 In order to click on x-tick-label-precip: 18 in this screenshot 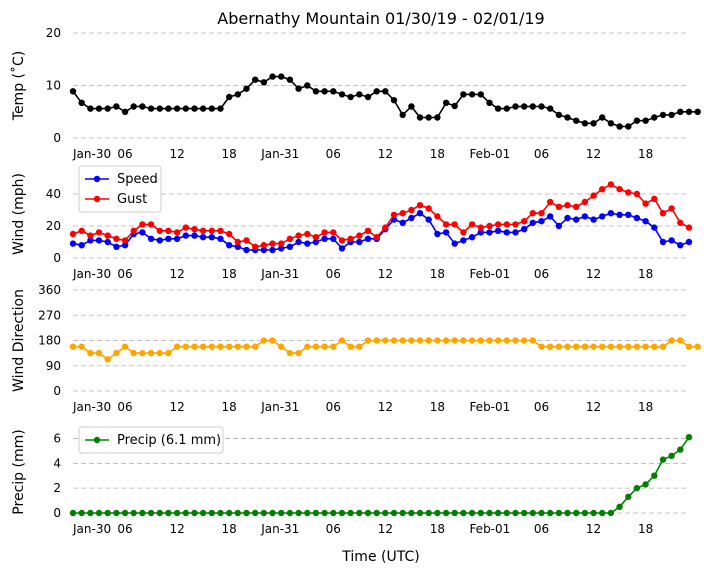, I will do `click(229, 529)`.